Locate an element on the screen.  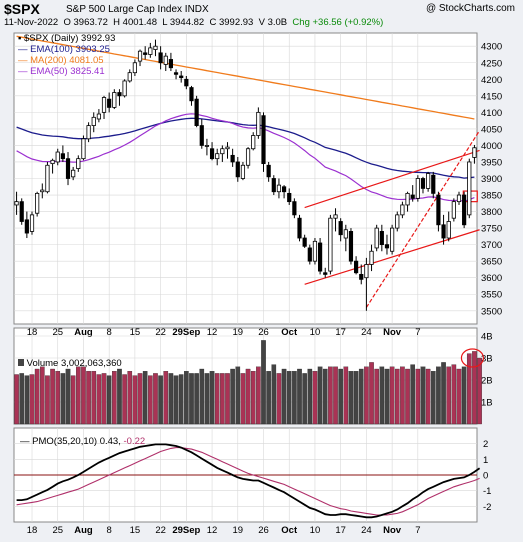
channel-lower-line is located at coordinates (392, 257).